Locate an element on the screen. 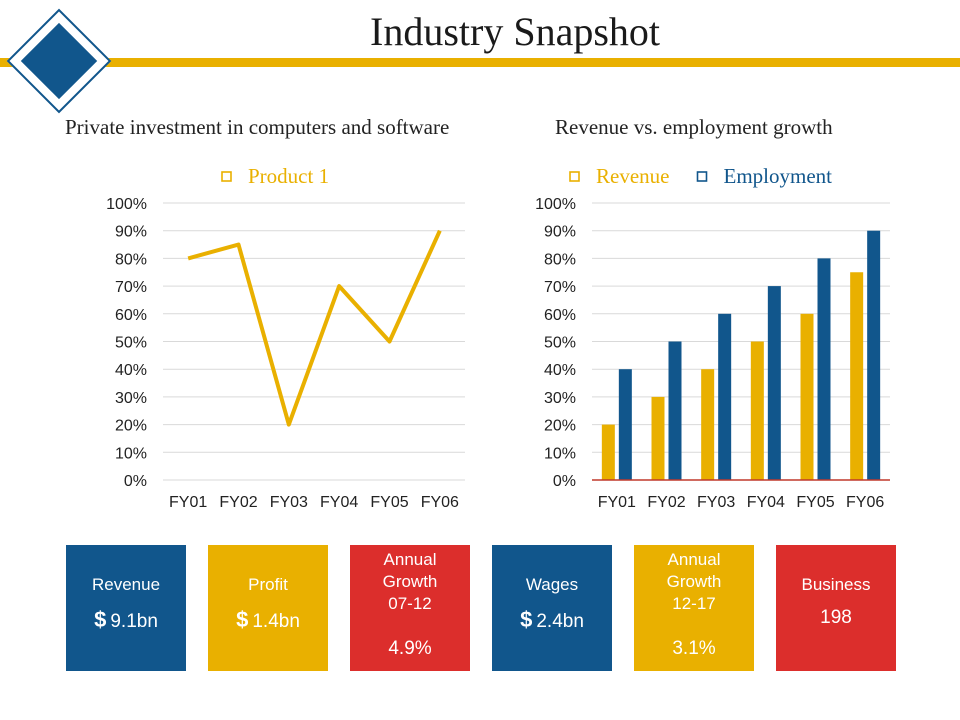 This screenshot has width=960, height=720. kpi-tile: Annual Growth 07-12 4.9% is located at coordinates (410, 608).